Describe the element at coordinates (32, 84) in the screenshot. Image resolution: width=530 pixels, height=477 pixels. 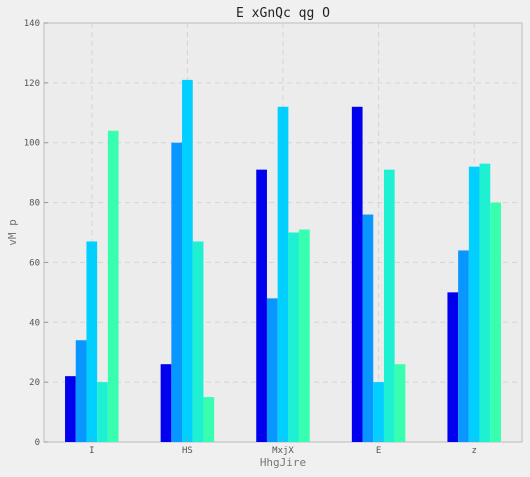
I see `y-tick-label: 120` at that location.